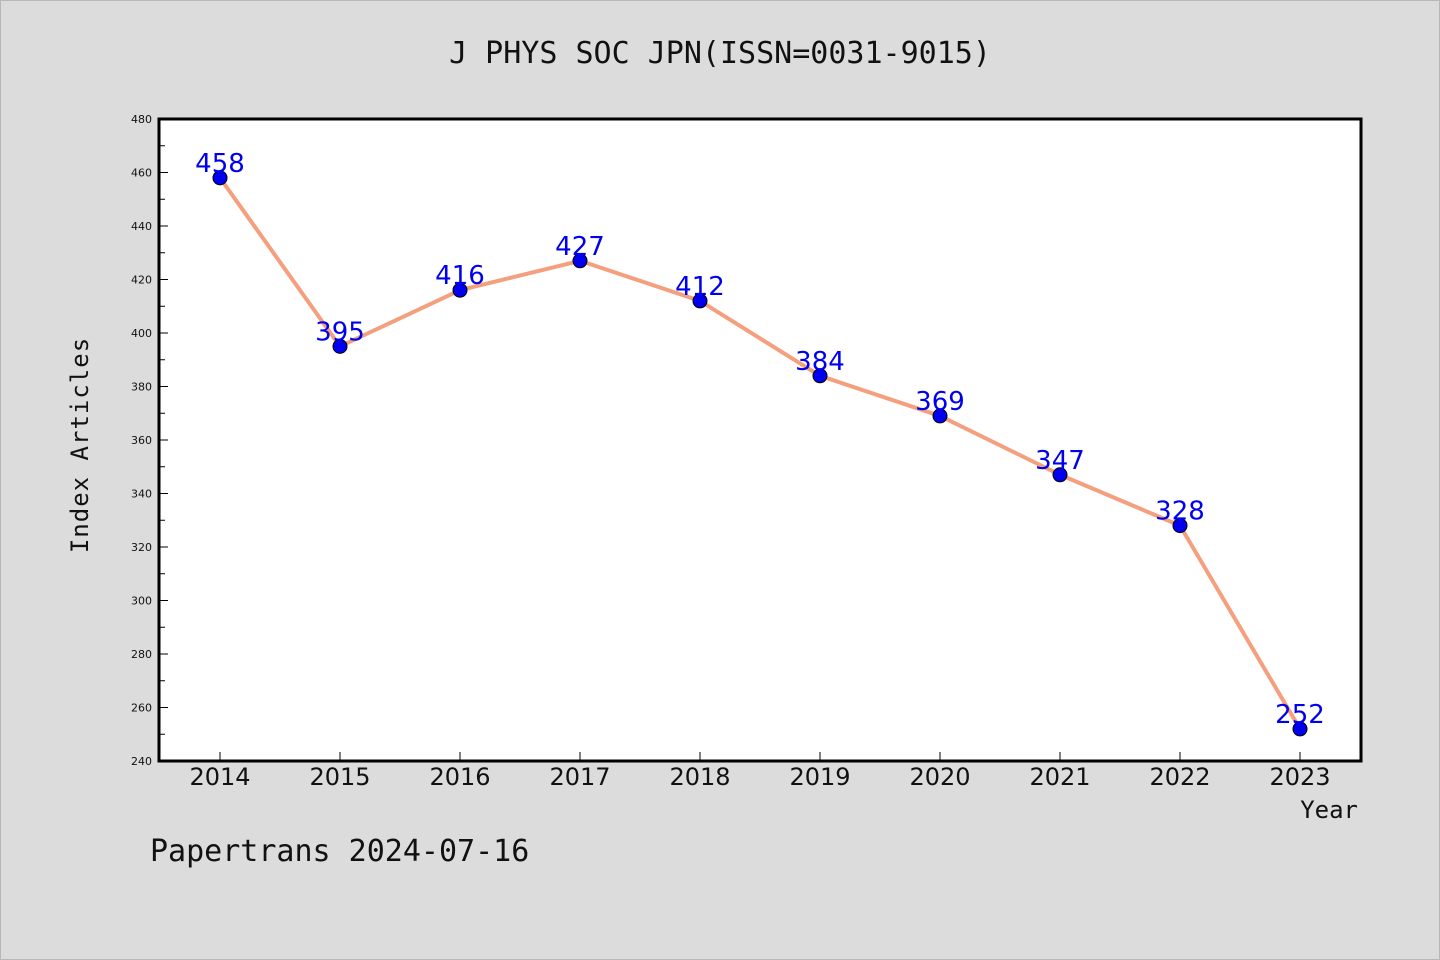 This screenshot has width=1440, height=960. What do you see at coordinates (579, 777) in the screenshot?
I see `x-tick-label: 2017` at bounding box center [579, 777].